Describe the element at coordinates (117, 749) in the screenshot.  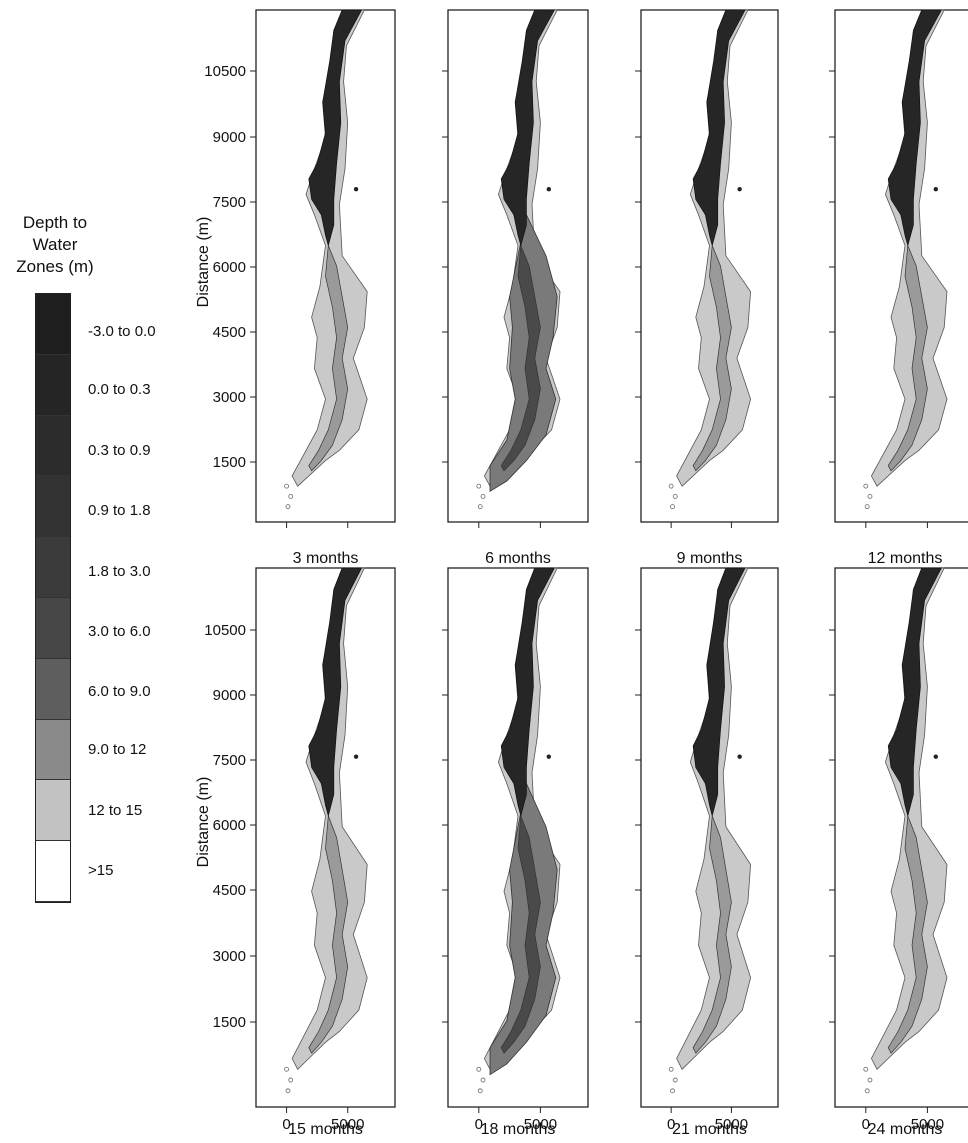
I see `legend-label: 9.0 to 12` at that location.